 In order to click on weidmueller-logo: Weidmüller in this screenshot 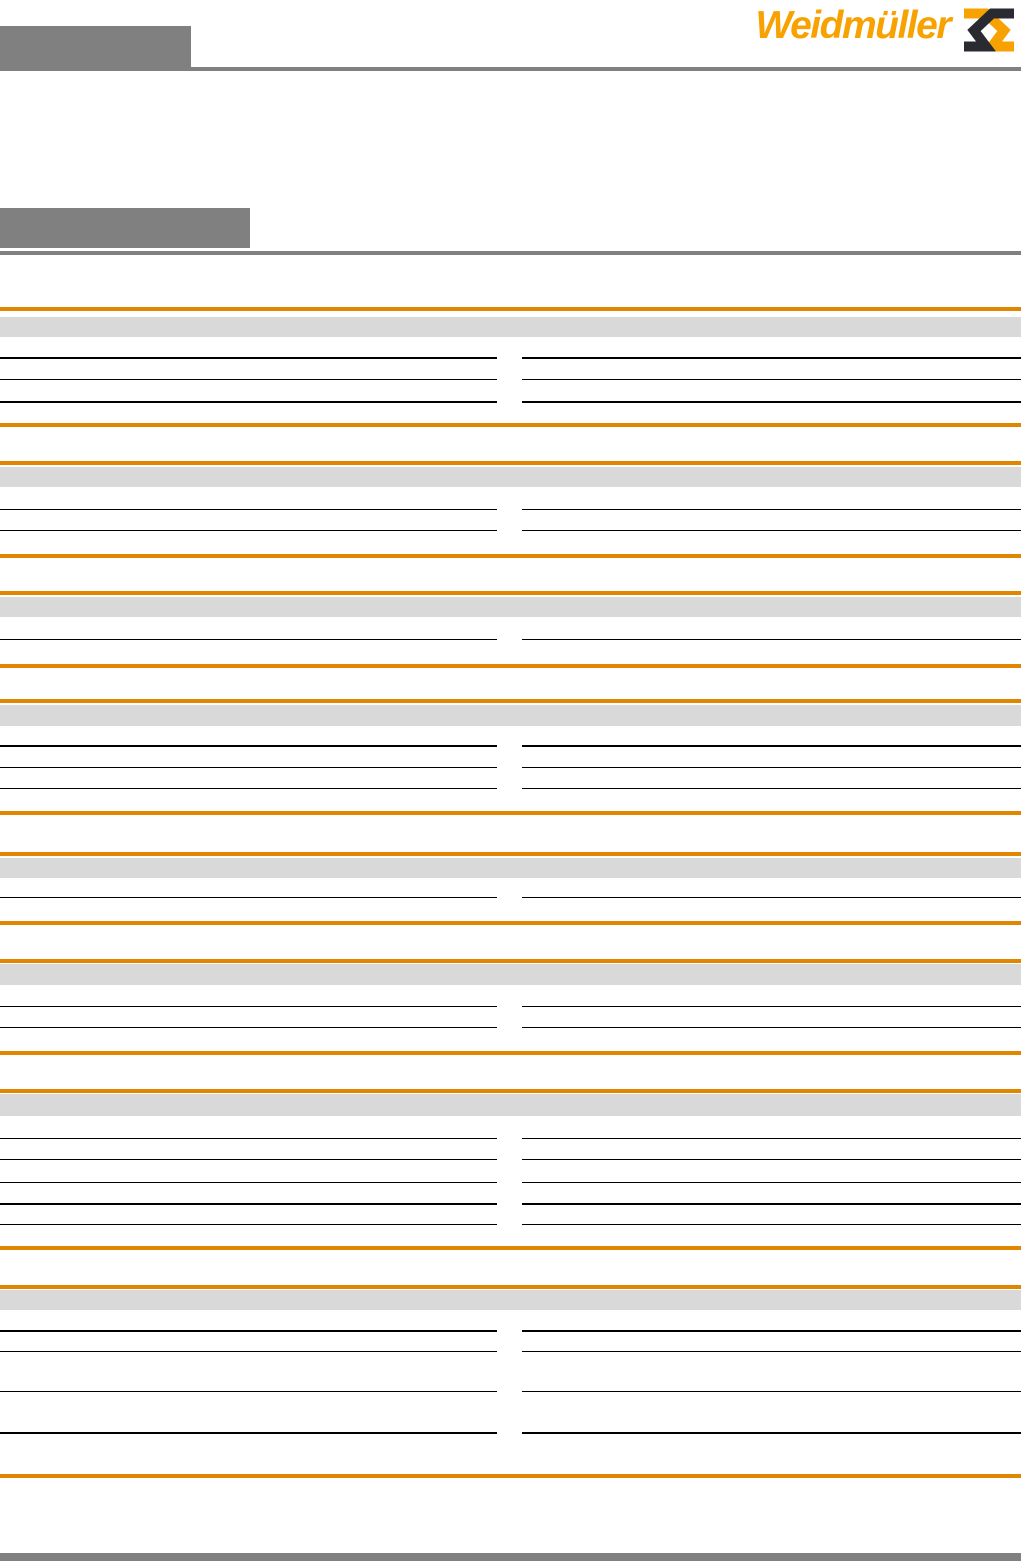, I will do `click(886, 29)`.